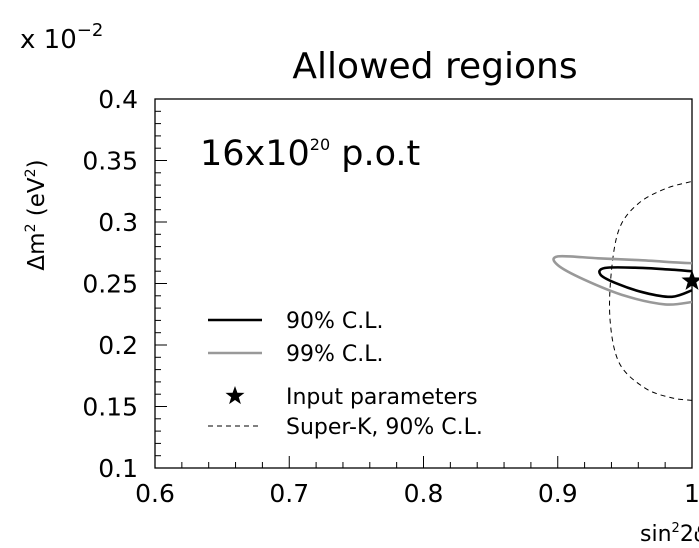 The height and width of the screenshot is (548, 699). What do you see at coordinates (382, 397) in the screenshot?
I see `legend-label-input-parameters: Input parameters` at bounding box center [382, 397].